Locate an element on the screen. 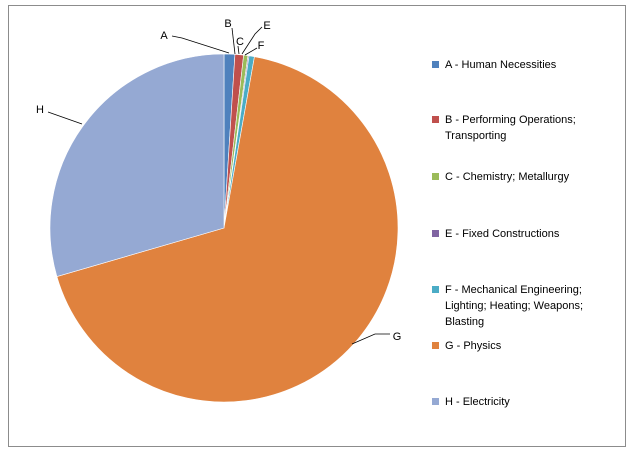  legend-swatch-b is located at coordinates (435, 119).